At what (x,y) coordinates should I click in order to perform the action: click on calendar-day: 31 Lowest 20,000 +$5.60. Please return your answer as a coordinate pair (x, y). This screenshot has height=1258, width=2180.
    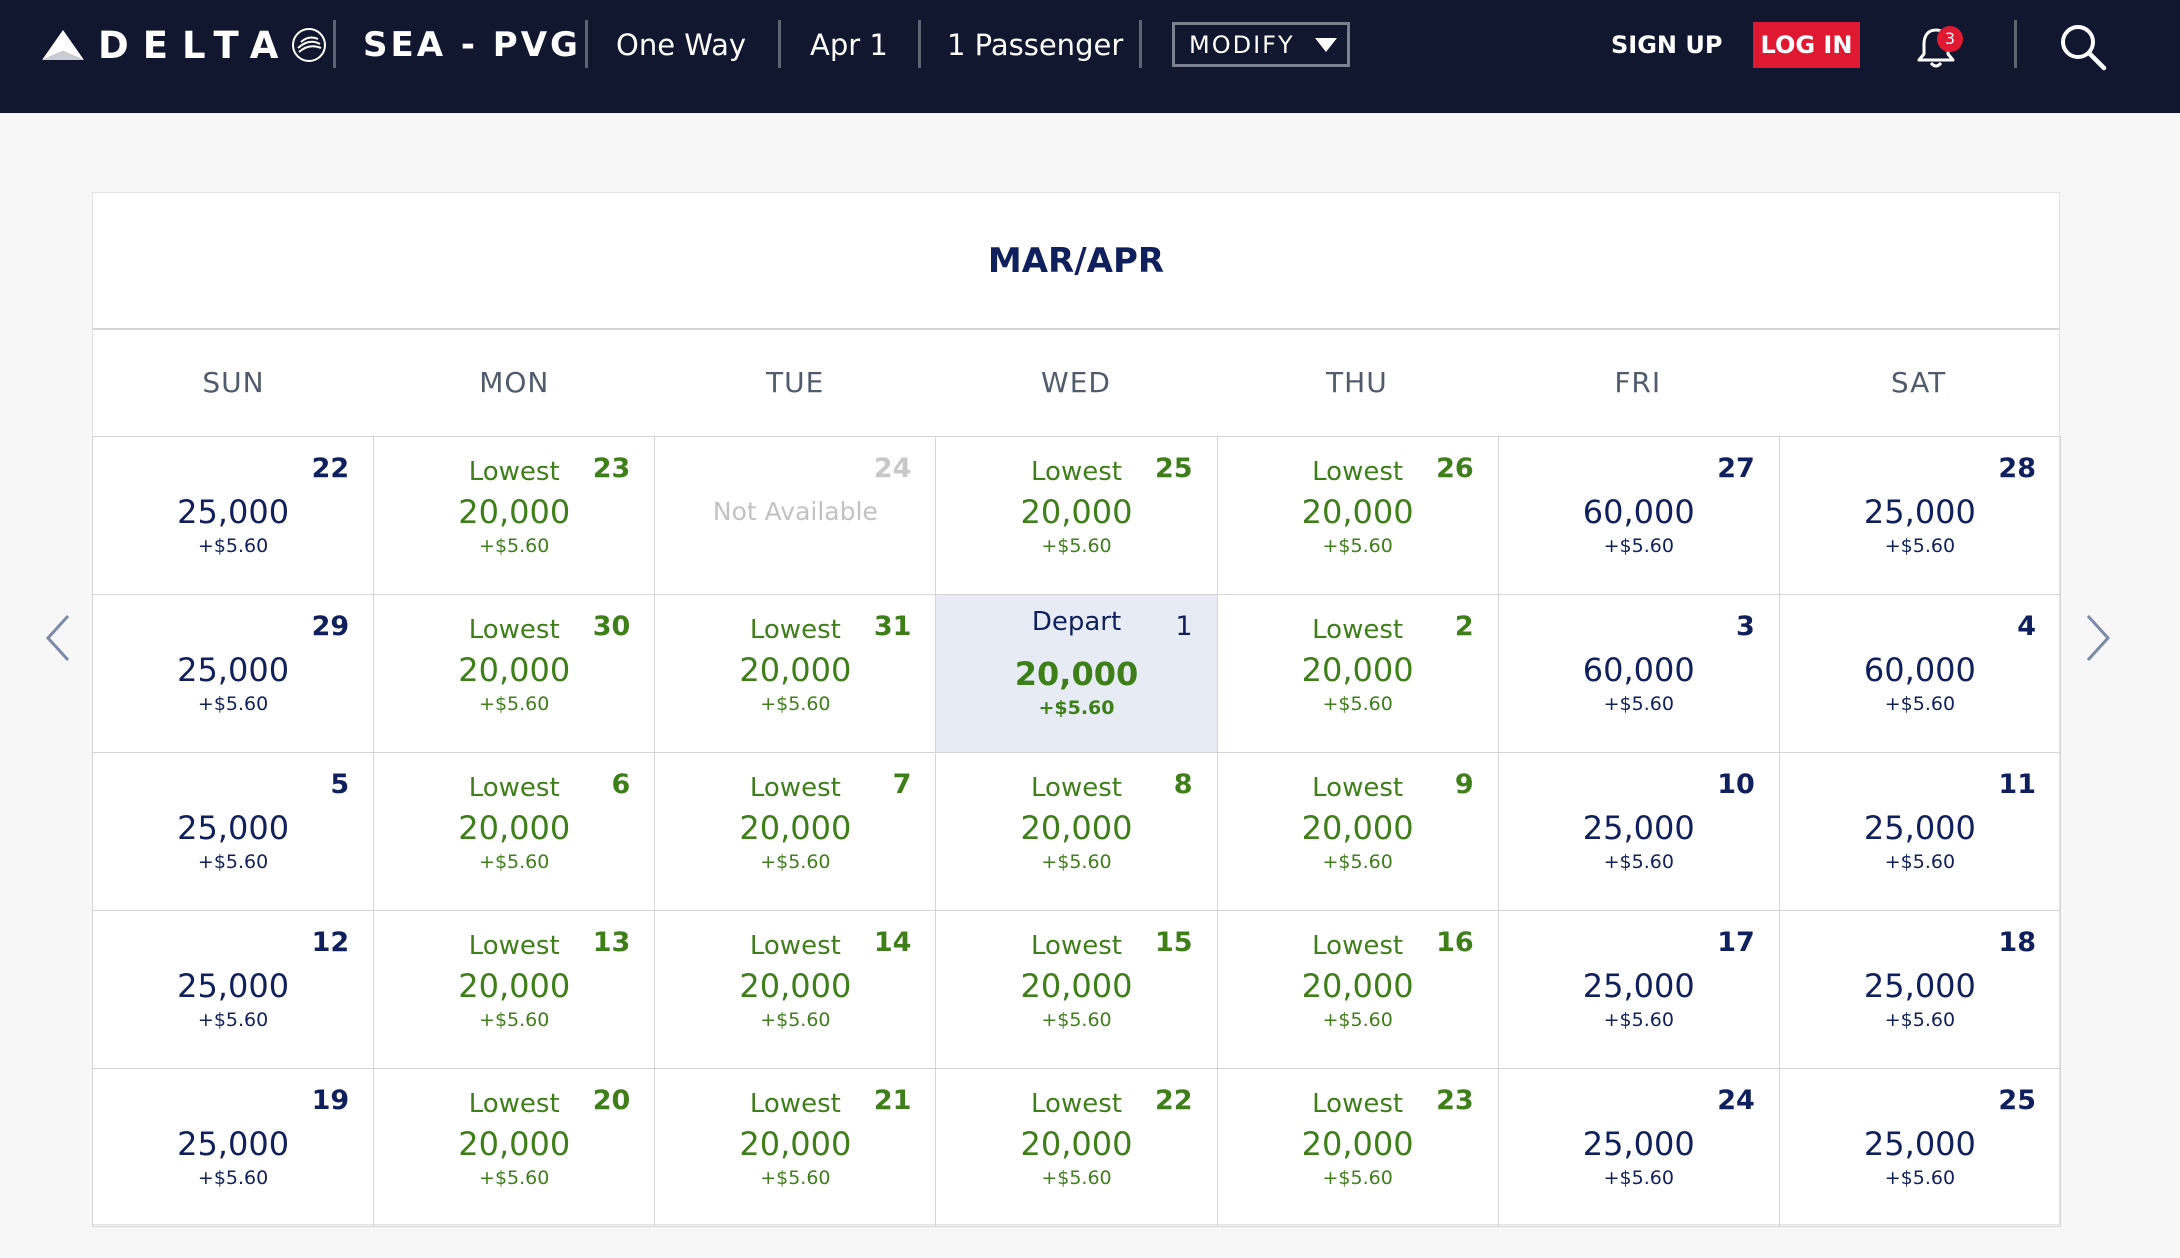
    Looking at the image, I should click on (795, 674).